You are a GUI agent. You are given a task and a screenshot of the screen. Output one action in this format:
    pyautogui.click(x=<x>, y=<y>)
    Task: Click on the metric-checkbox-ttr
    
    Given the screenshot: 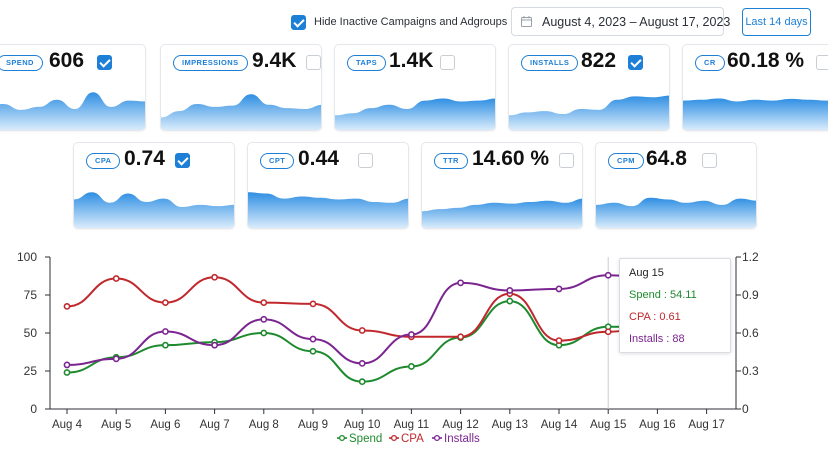 What is the action you would take?
    pyautogui.click(x=566, y=160)
    